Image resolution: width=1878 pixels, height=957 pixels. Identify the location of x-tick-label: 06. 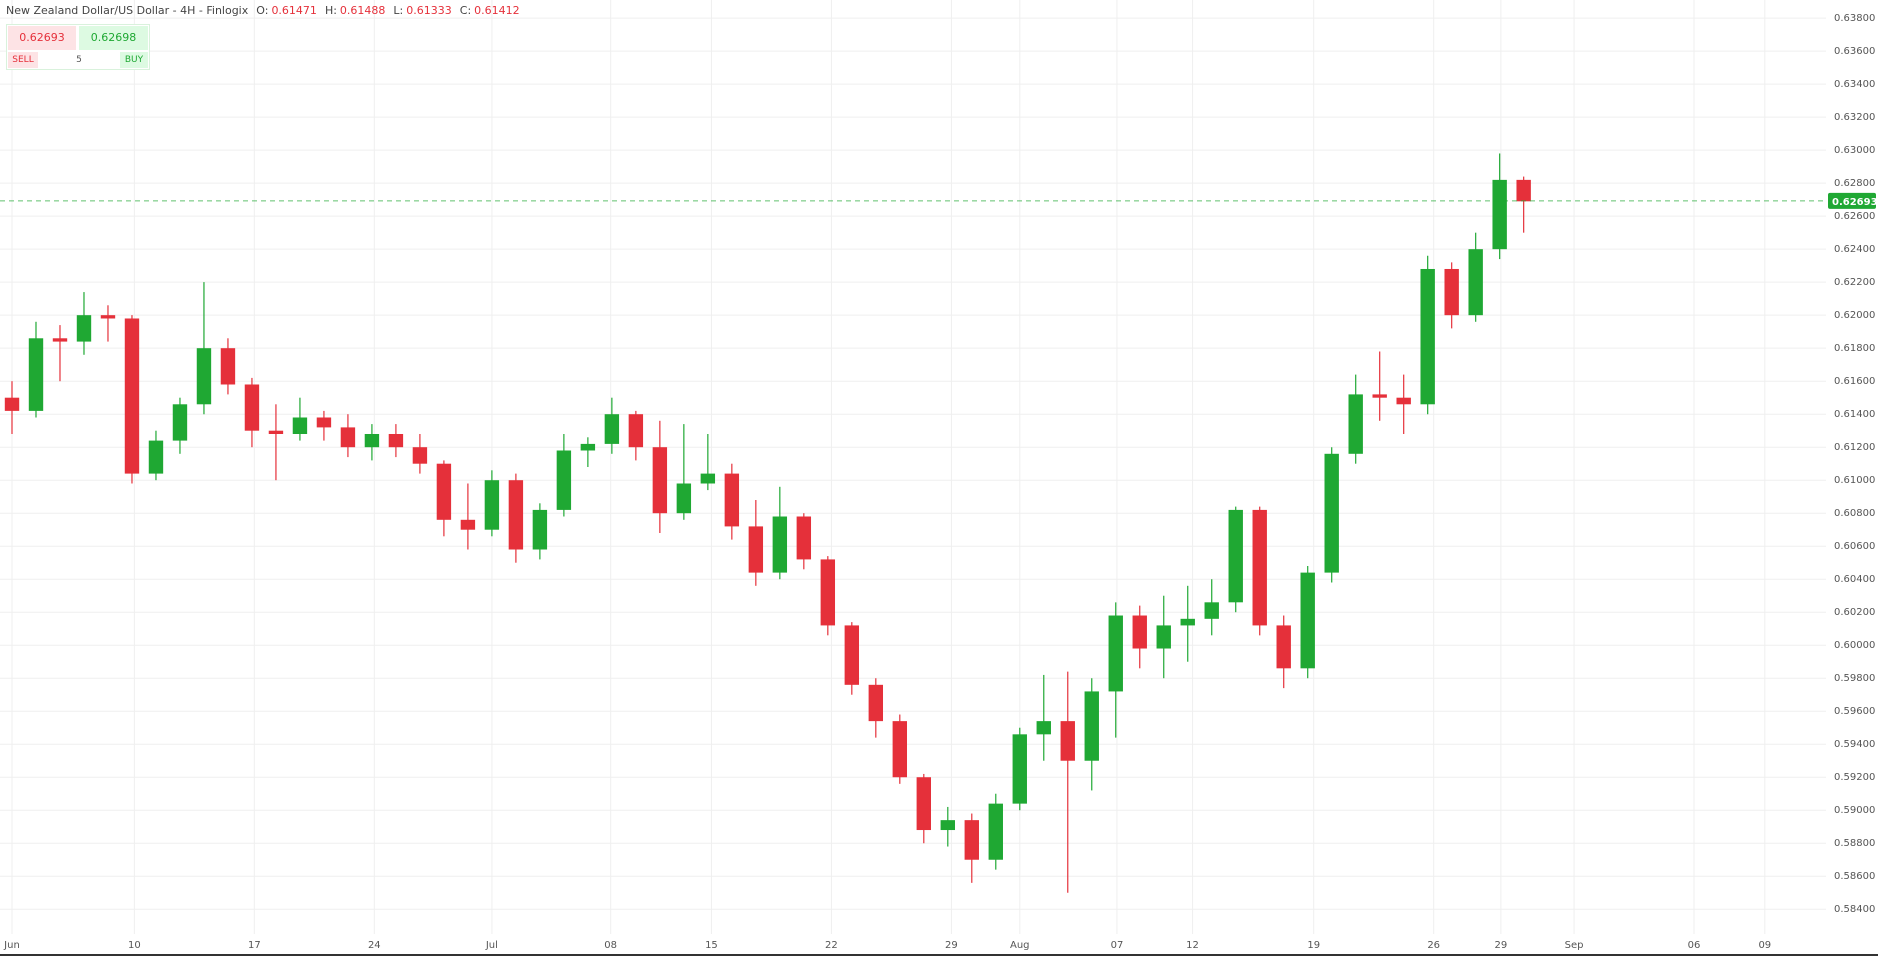
(1694, 945).